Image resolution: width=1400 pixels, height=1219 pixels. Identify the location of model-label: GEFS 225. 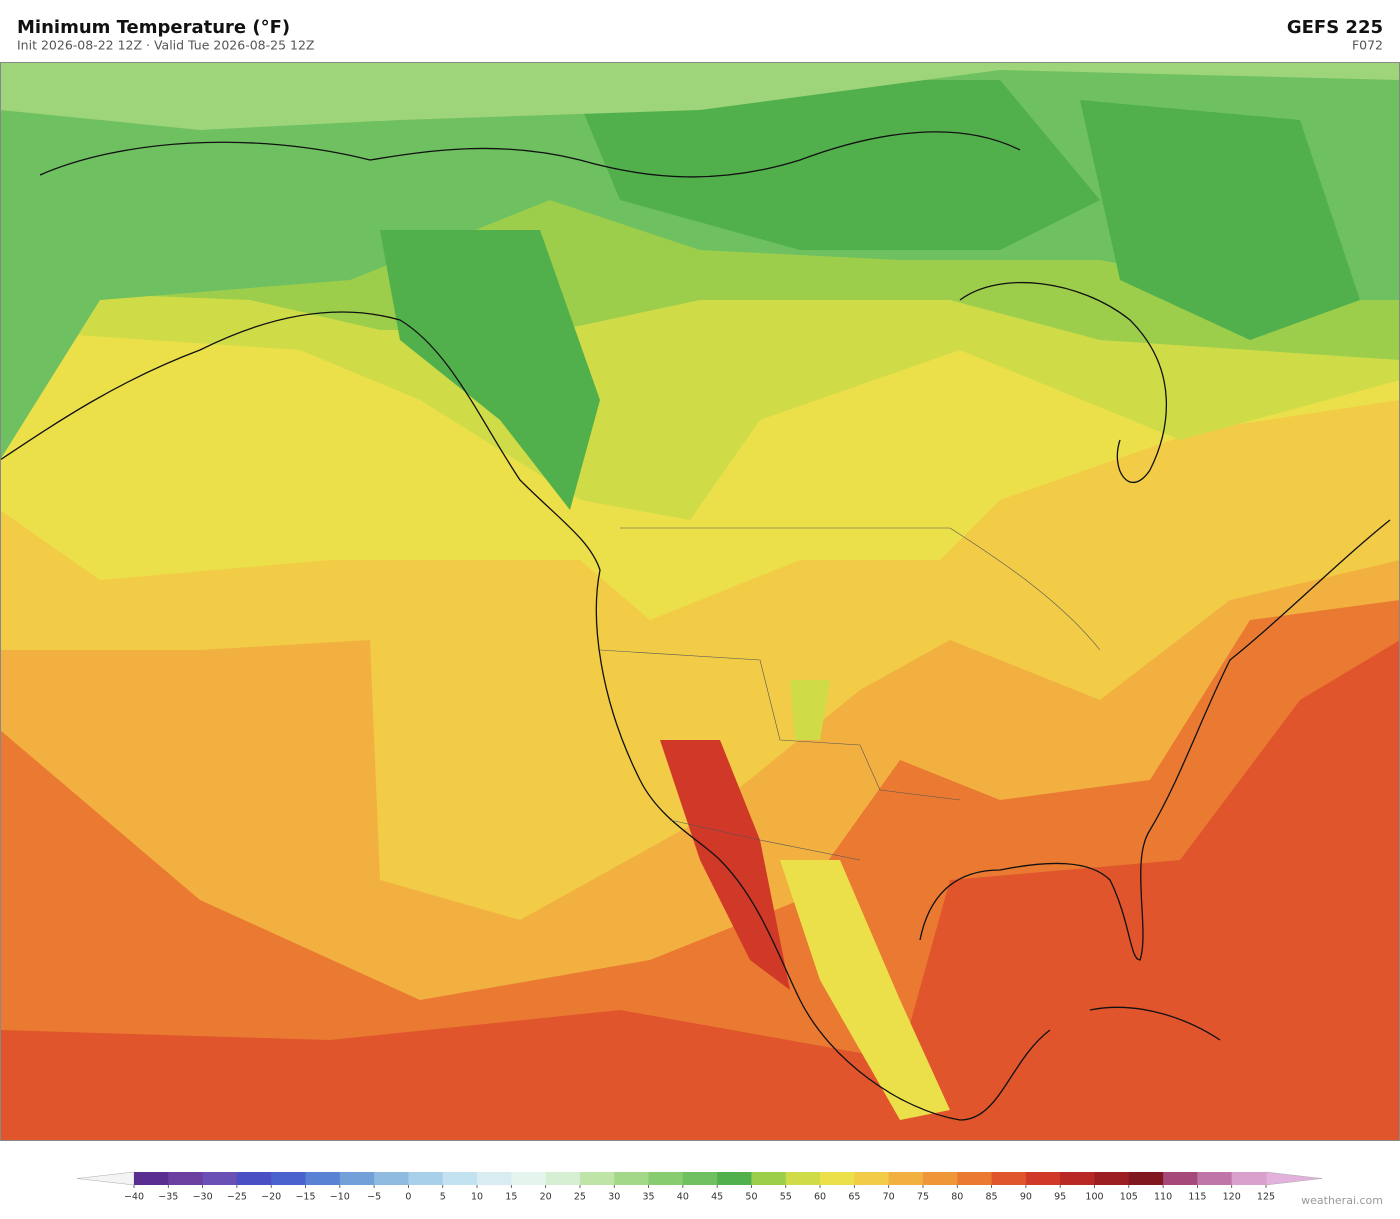
(1335, 27).